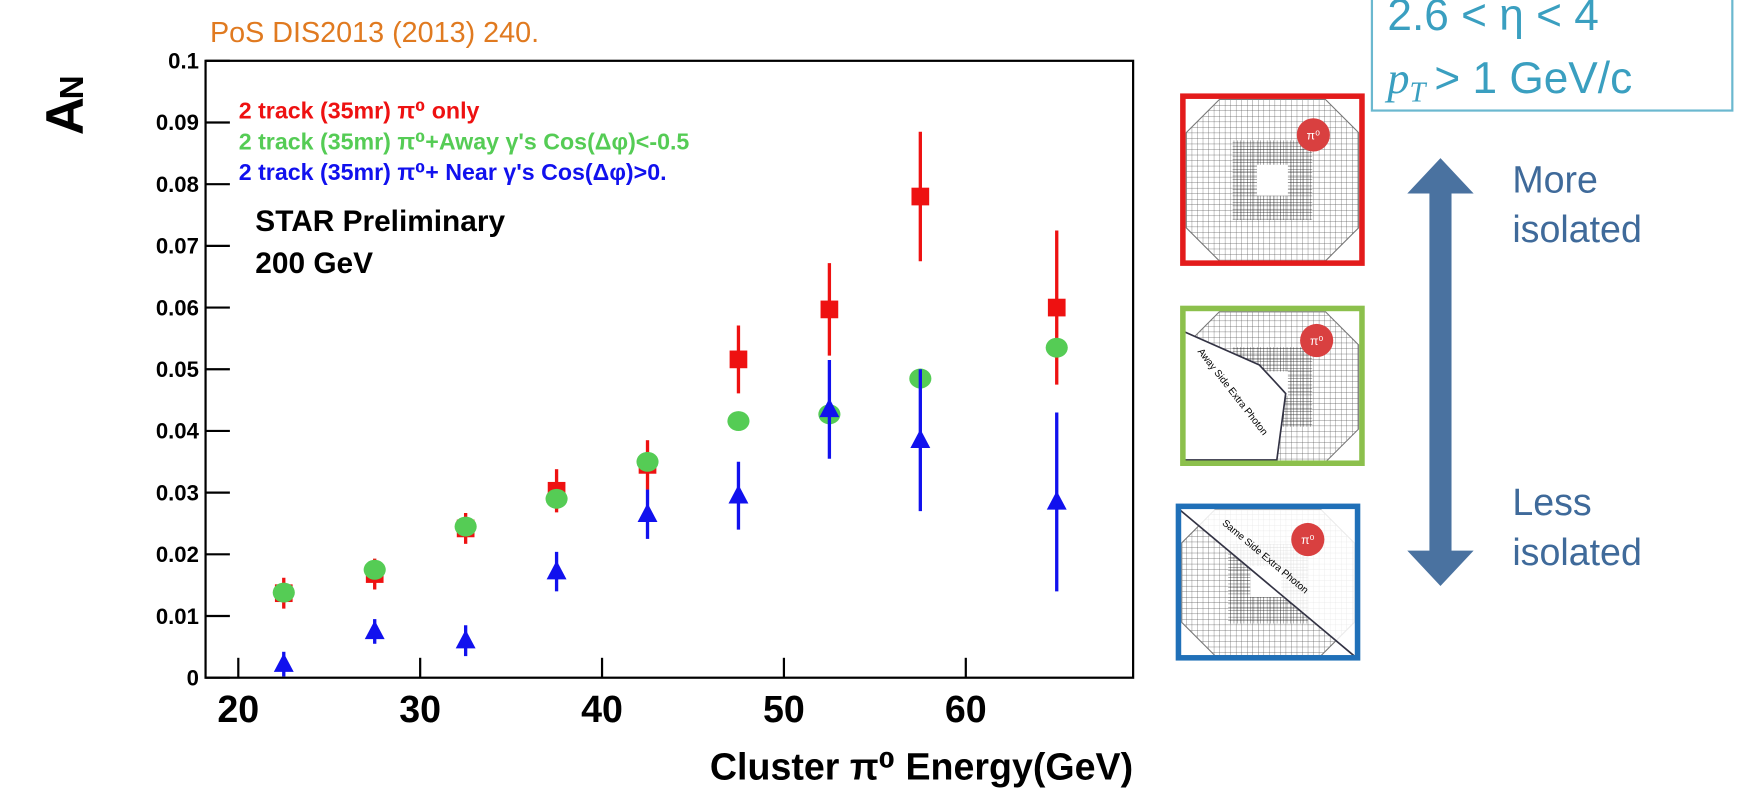 This screenshot has height=801, width=1740. What do you see at coordinates (1492, 20) in the screenshot?
I see `eta-range: 2.6 < η < 4` at bounding box center [1492, 20].